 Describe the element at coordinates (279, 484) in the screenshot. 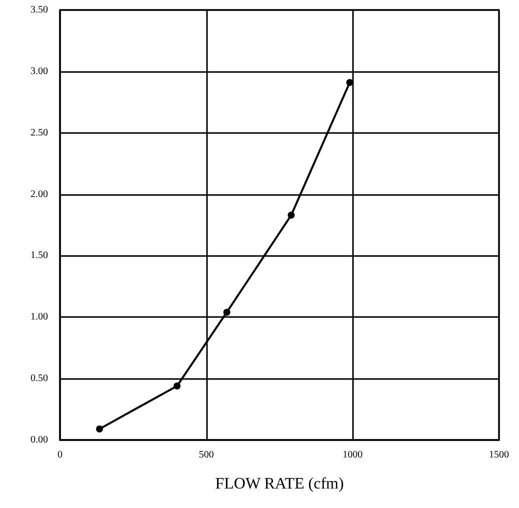

I see `x-axis-title: FLOW RATE (cfm)` at that location.